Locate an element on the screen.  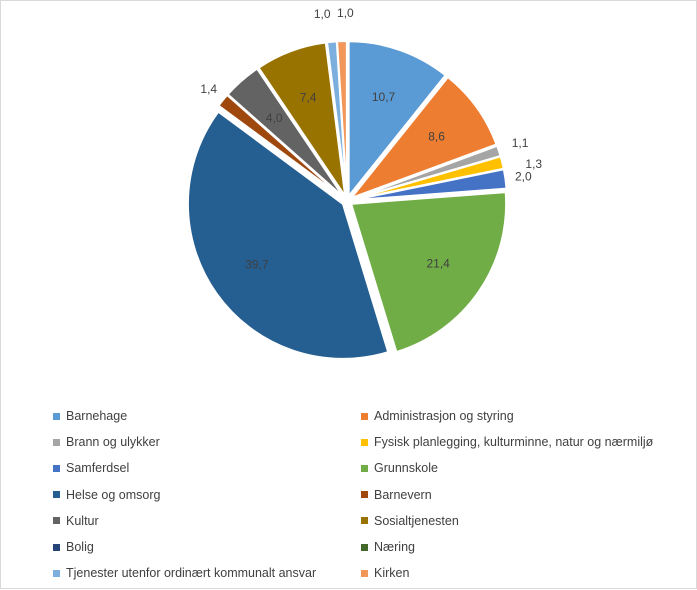
legend-label: Helse og omsorg is located at coordinates (113, 494).